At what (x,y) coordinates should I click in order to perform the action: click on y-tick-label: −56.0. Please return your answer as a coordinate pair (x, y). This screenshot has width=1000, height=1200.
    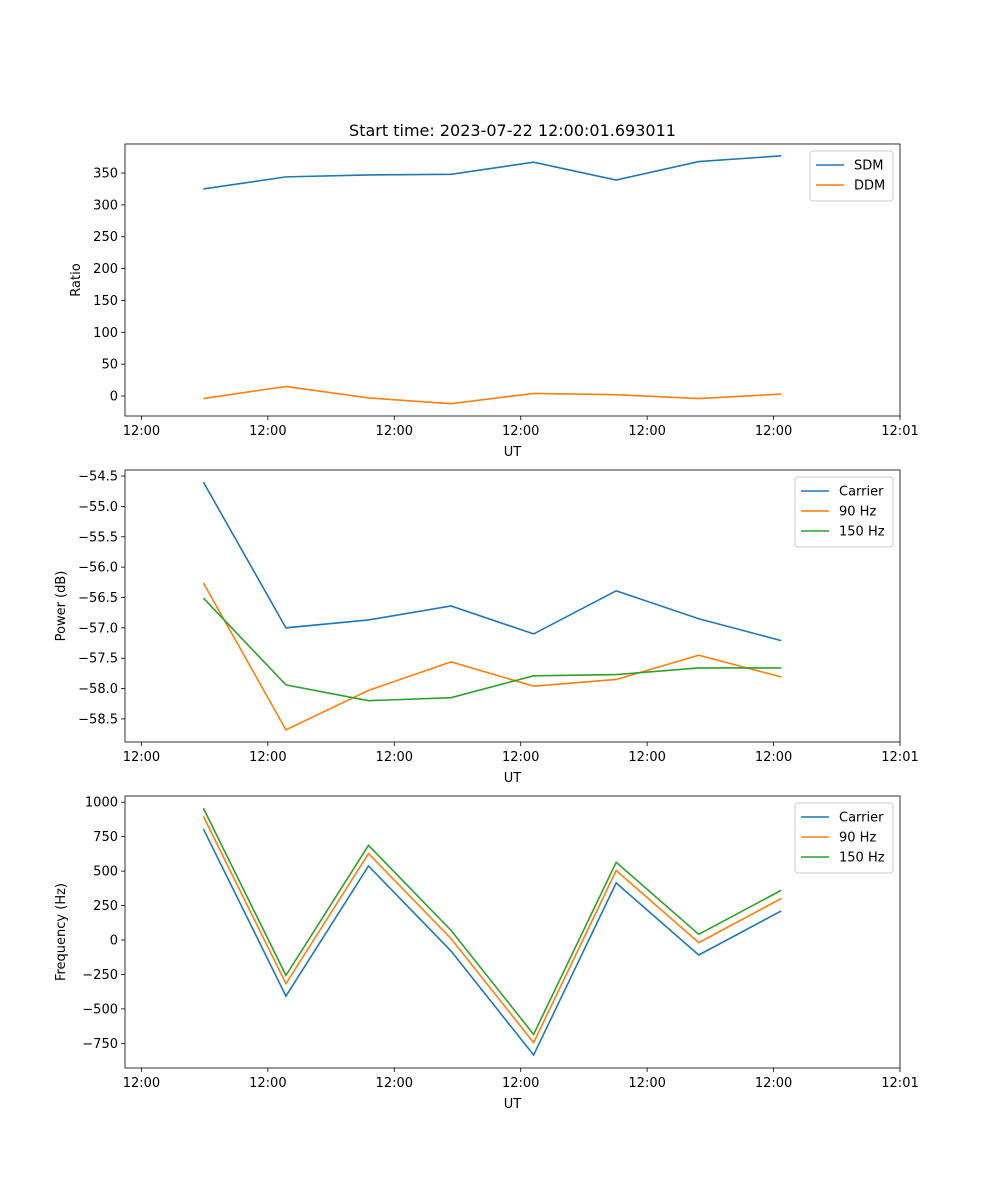
    Looking at the image, I should click on (98, 568).